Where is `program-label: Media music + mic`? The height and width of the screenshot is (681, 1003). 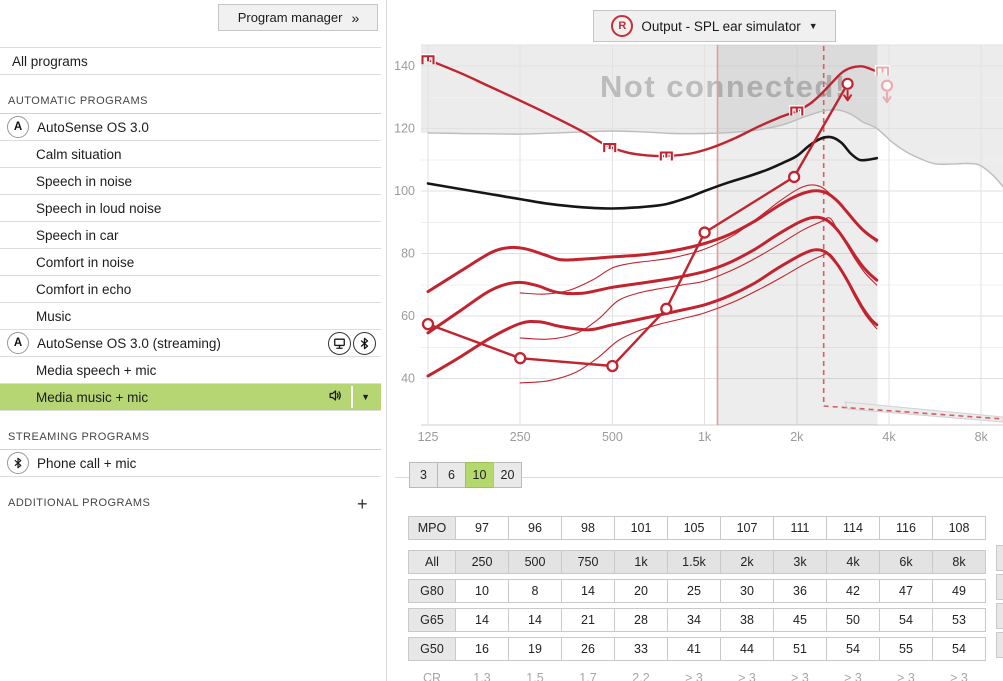
program-label: Media music + mic is located at coordinates (92, 397).